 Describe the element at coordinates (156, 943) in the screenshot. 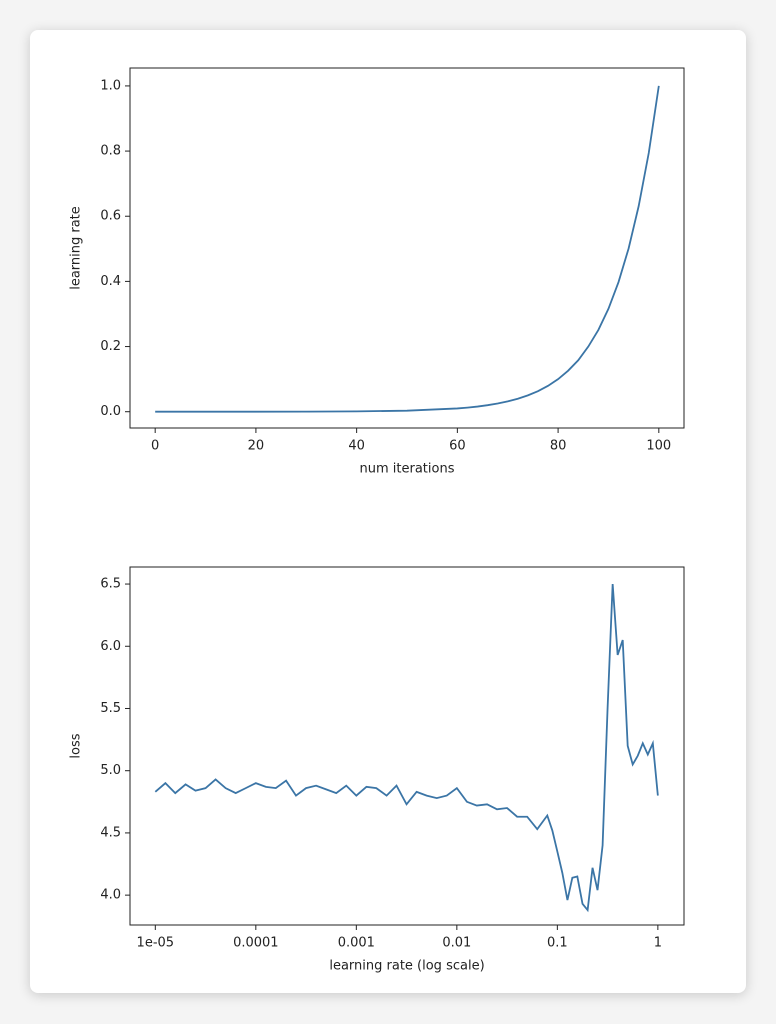

I see `x-tick-label: 1e-05` at that location.